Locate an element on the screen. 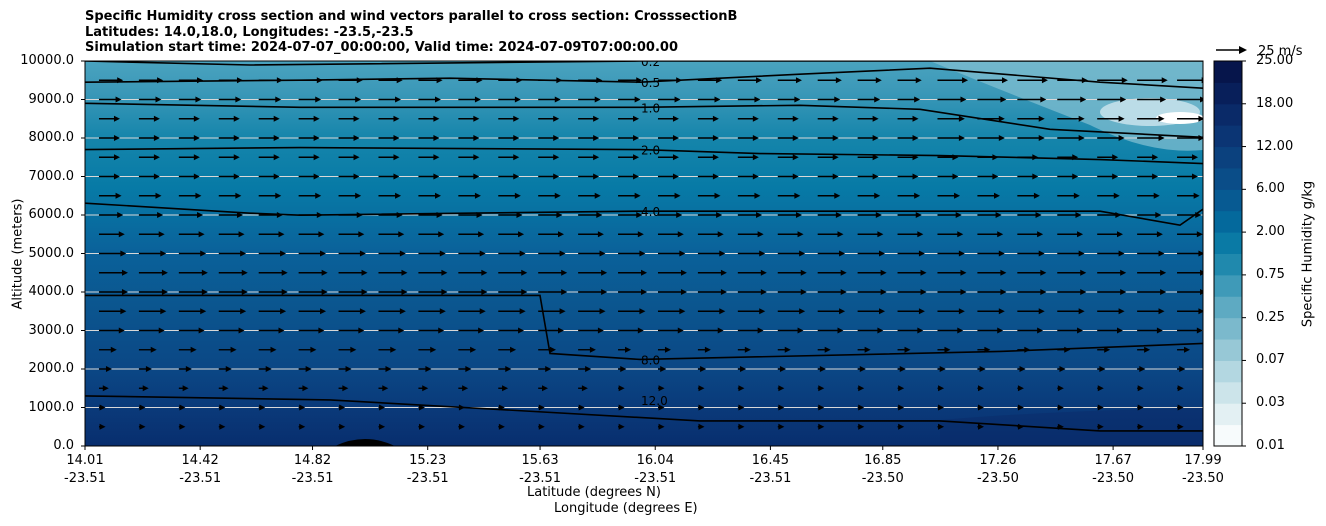 This screenshot has height=526, width=1326. contour-label: 12.0 is located at coordinates (654, 401).